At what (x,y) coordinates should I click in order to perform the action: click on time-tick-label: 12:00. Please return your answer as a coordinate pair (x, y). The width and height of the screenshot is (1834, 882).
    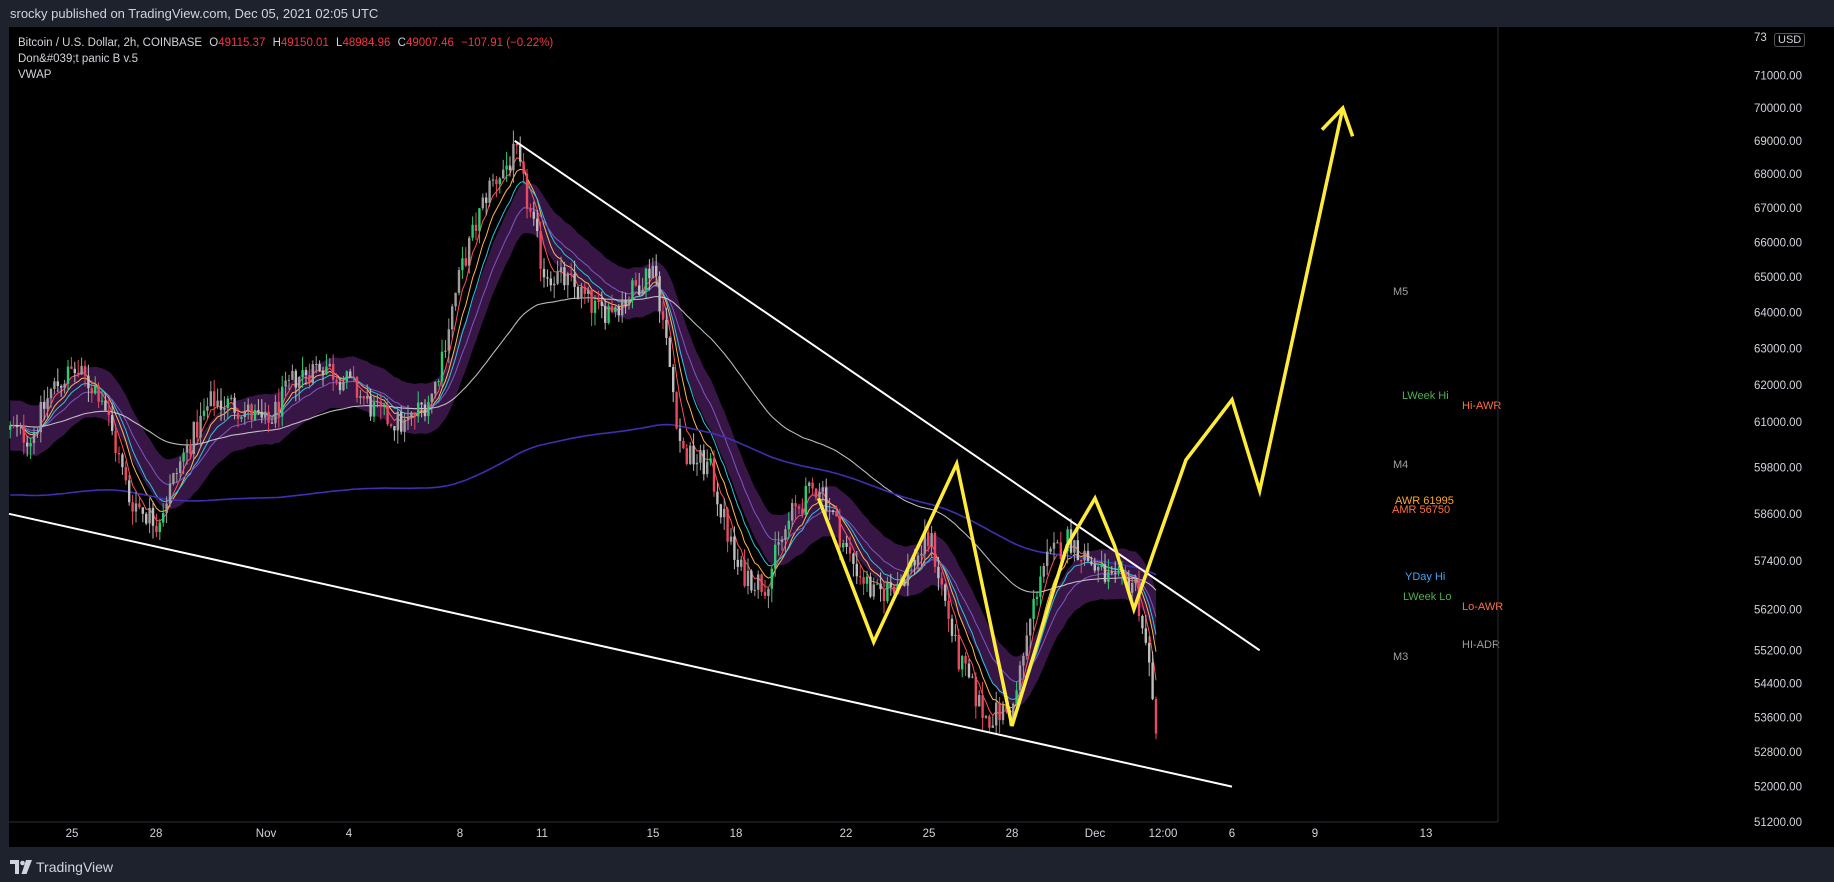
    Looking at the image, I should click on (1163, 834).